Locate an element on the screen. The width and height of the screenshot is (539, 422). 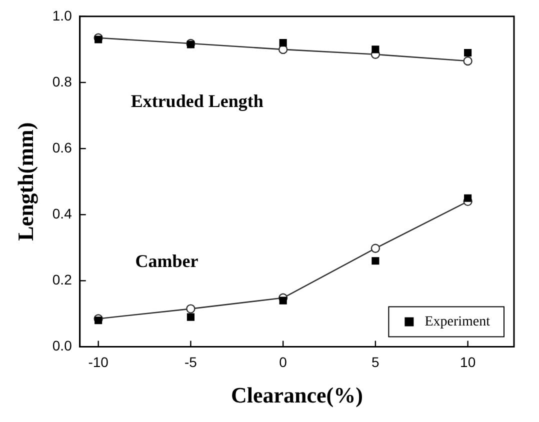
y-axis-title: Length(mm) is located at coordinates (25, 181).